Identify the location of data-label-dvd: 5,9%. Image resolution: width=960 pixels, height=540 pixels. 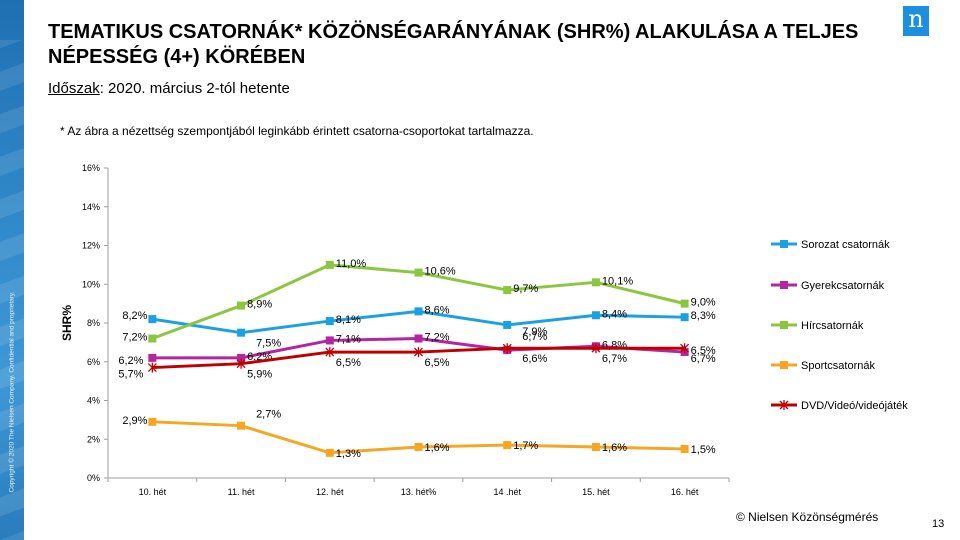
(259, 375).